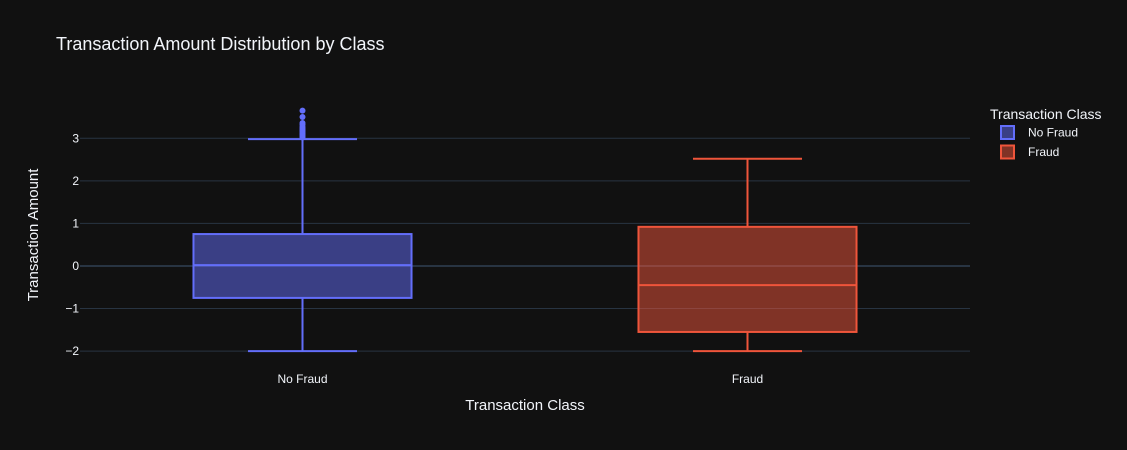  What do you see at coordinates (1046, 114) in the screenshot?
I see `legend-title: Transaction Class` at bounding box center [1046, 114].